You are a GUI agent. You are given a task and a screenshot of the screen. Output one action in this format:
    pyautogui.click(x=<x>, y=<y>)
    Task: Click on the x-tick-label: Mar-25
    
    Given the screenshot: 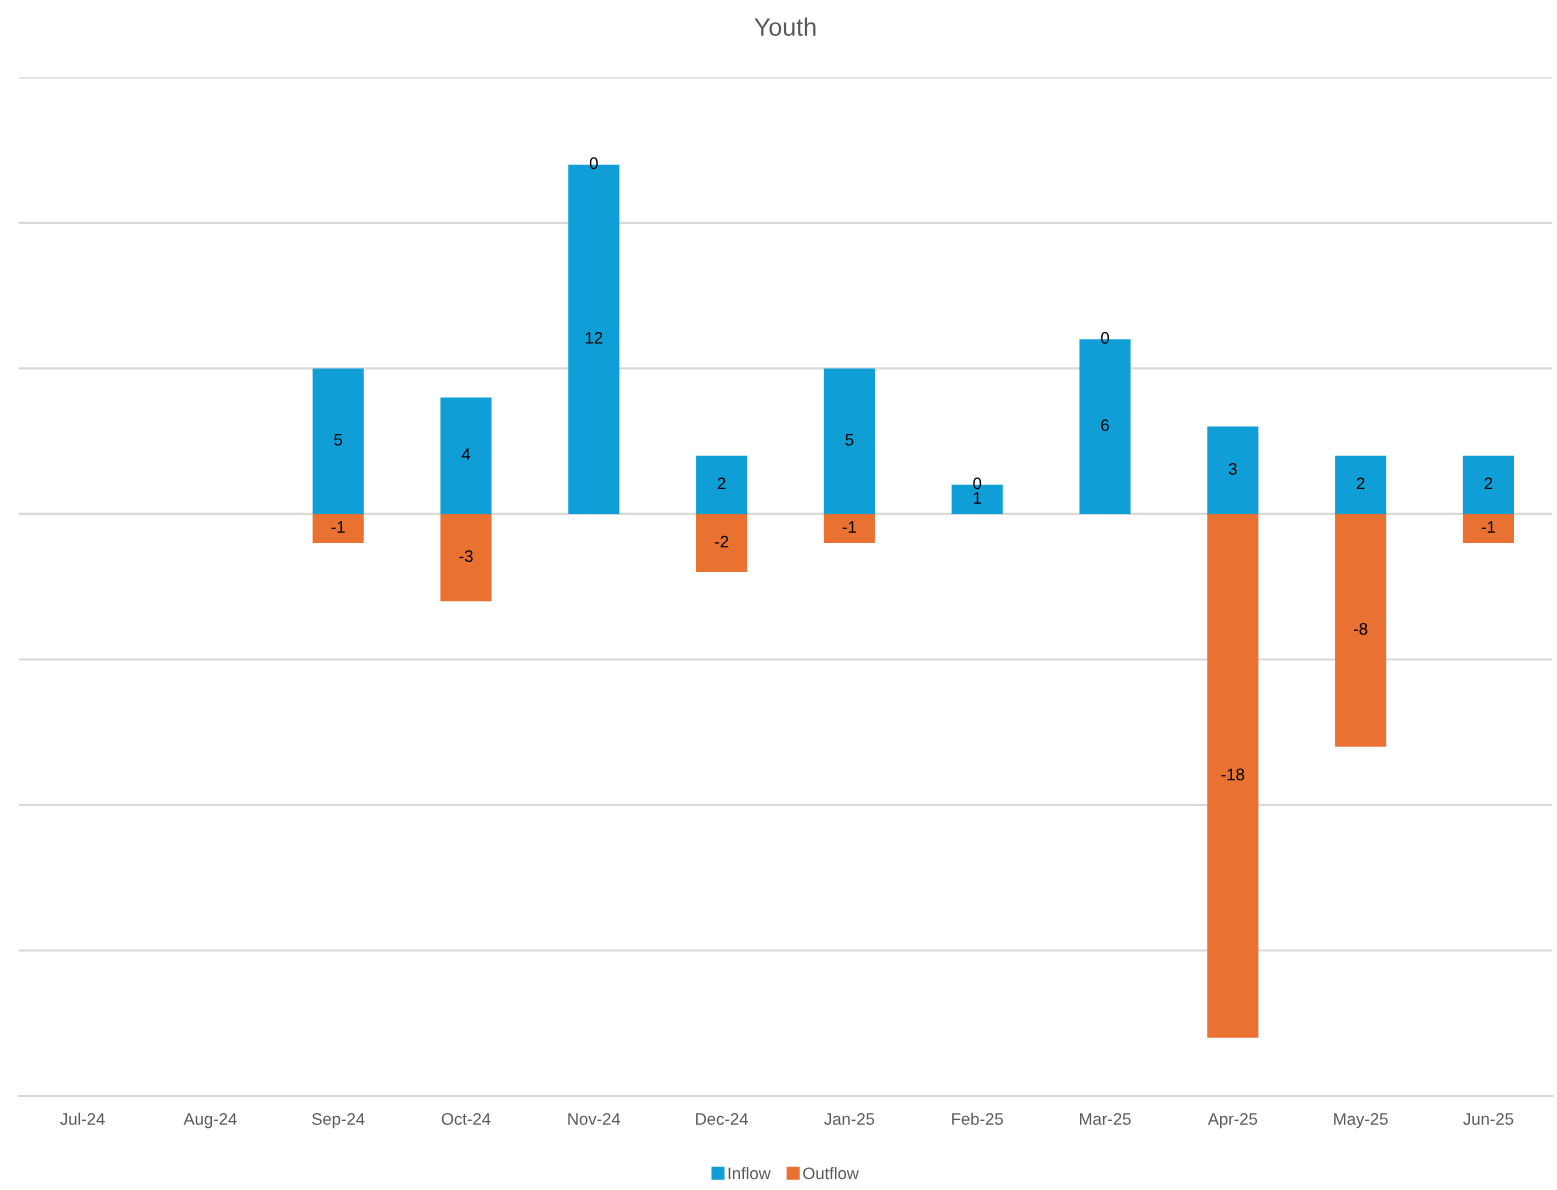 What is the action you would take?
    pyautogui.click(x=1105, y=1119)
    